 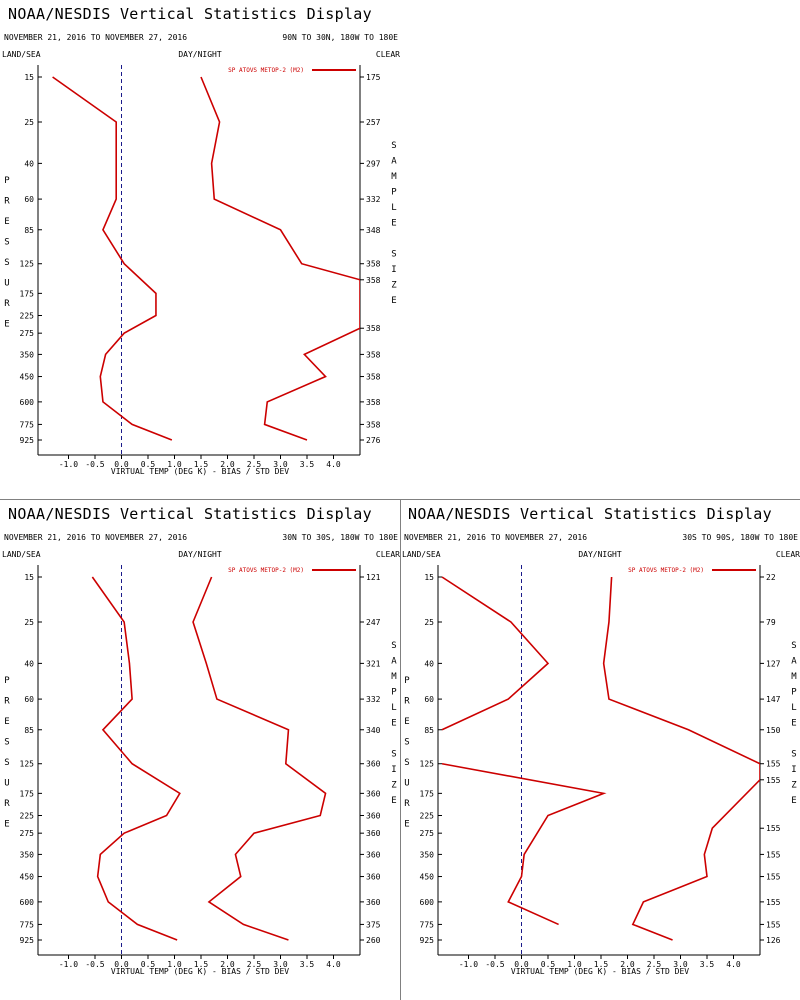 What do you see at coordinates (429, 699) in the screenshot?
I see `pressure-tick-label: 60` at bounding box center [429, 699].